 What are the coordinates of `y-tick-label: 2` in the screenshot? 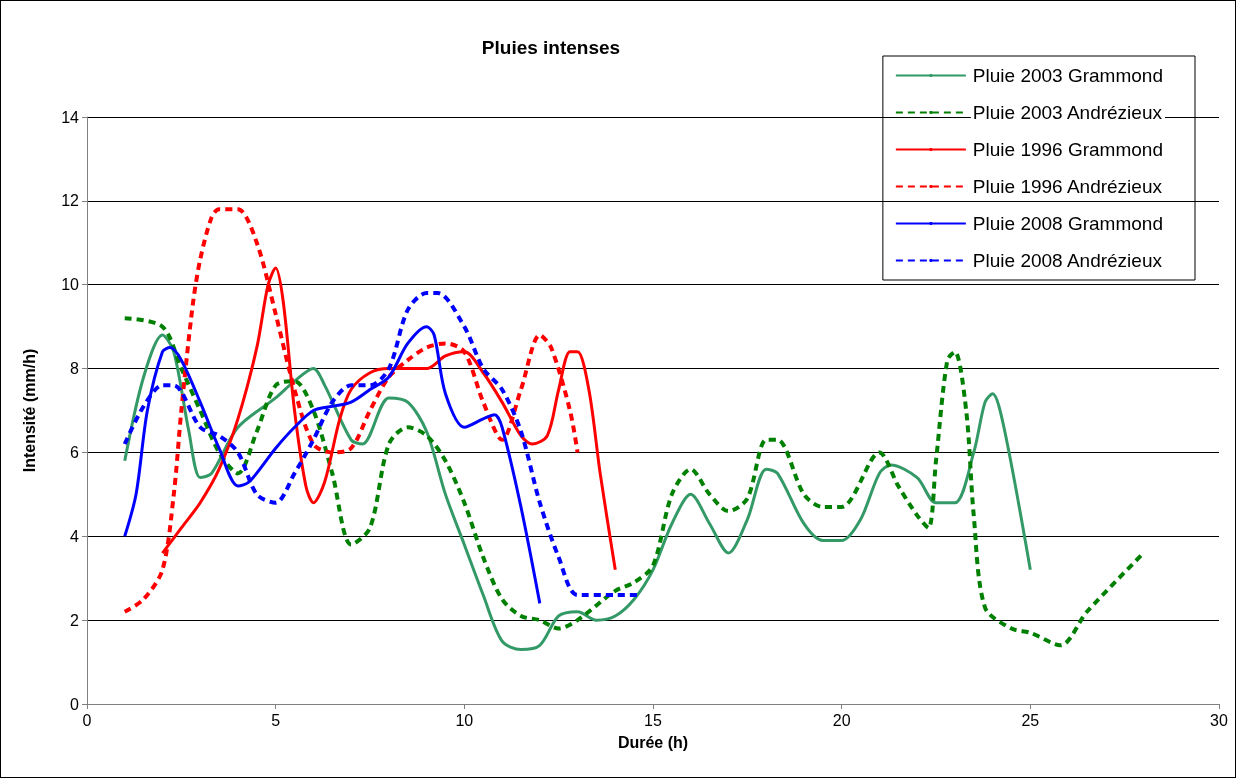 It's located at (75, 620).